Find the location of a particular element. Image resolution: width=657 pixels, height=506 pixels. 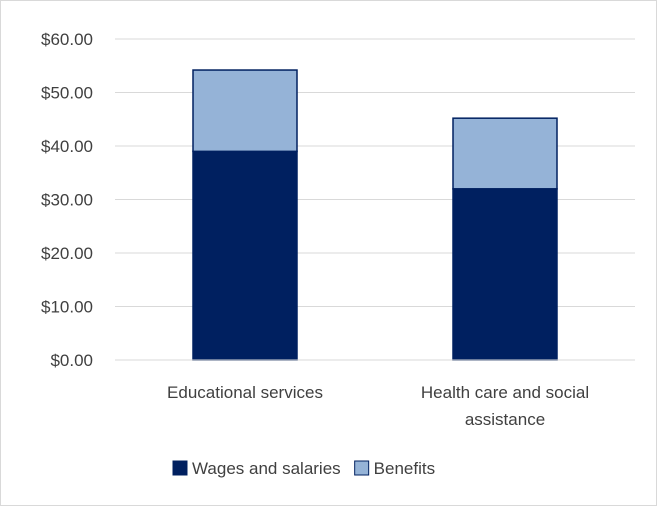

x-category-label: Health care and social is located at coordinates (505, 392).